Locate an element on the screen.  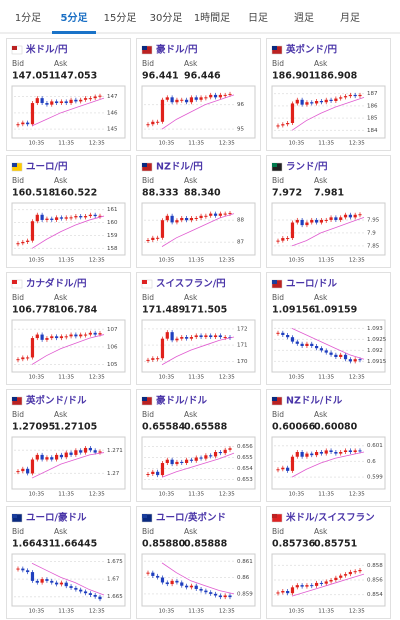
y-tick-label: 159 is located at coordinates (112, 236).